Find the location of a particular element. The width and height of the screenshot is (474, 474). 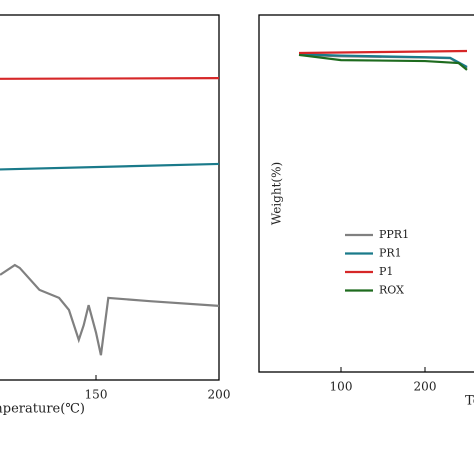

x-tick-label: 150 is located at coordinates (96, 395).